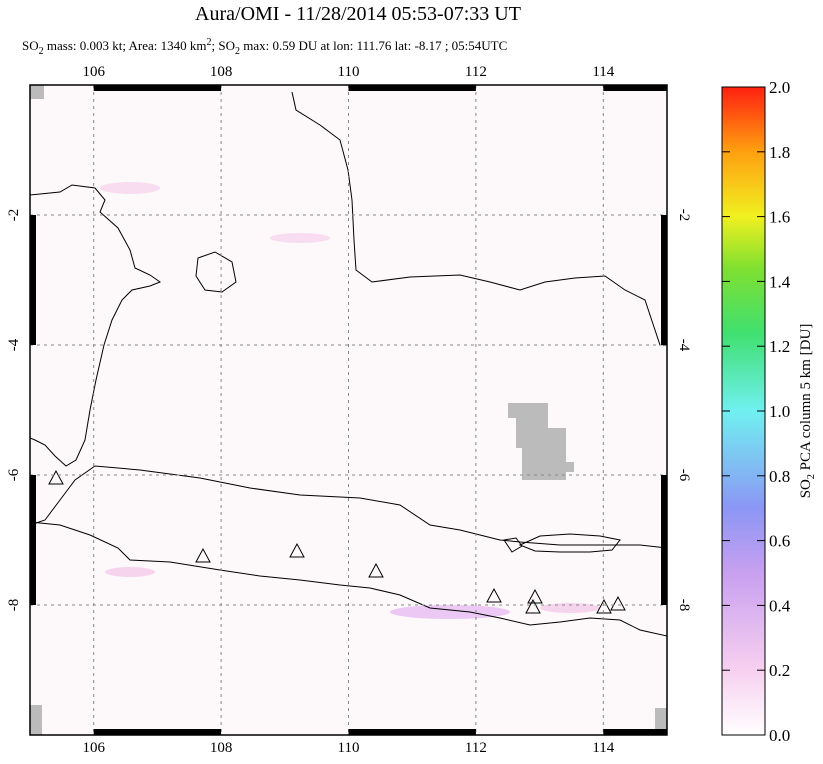 The height and width of the screenshot is (764, 823). I want to click on colorbar-tick-label: 0.8, so click(779, 476).